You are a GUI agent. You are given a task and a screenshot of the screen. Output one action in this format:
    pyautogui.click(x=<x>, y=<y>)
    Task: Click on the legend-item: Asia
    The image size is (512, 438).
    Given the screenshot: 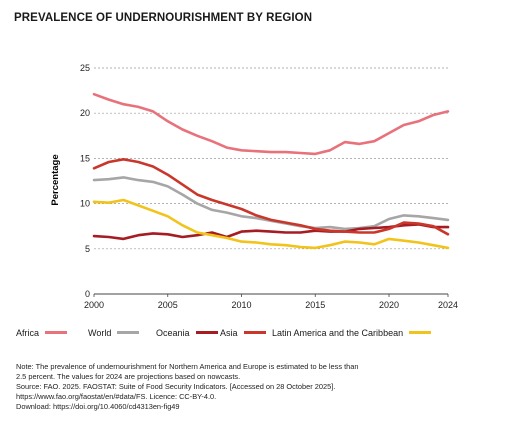 What is the action you would take?
    pyautogui.click(x=243, y=332)
    